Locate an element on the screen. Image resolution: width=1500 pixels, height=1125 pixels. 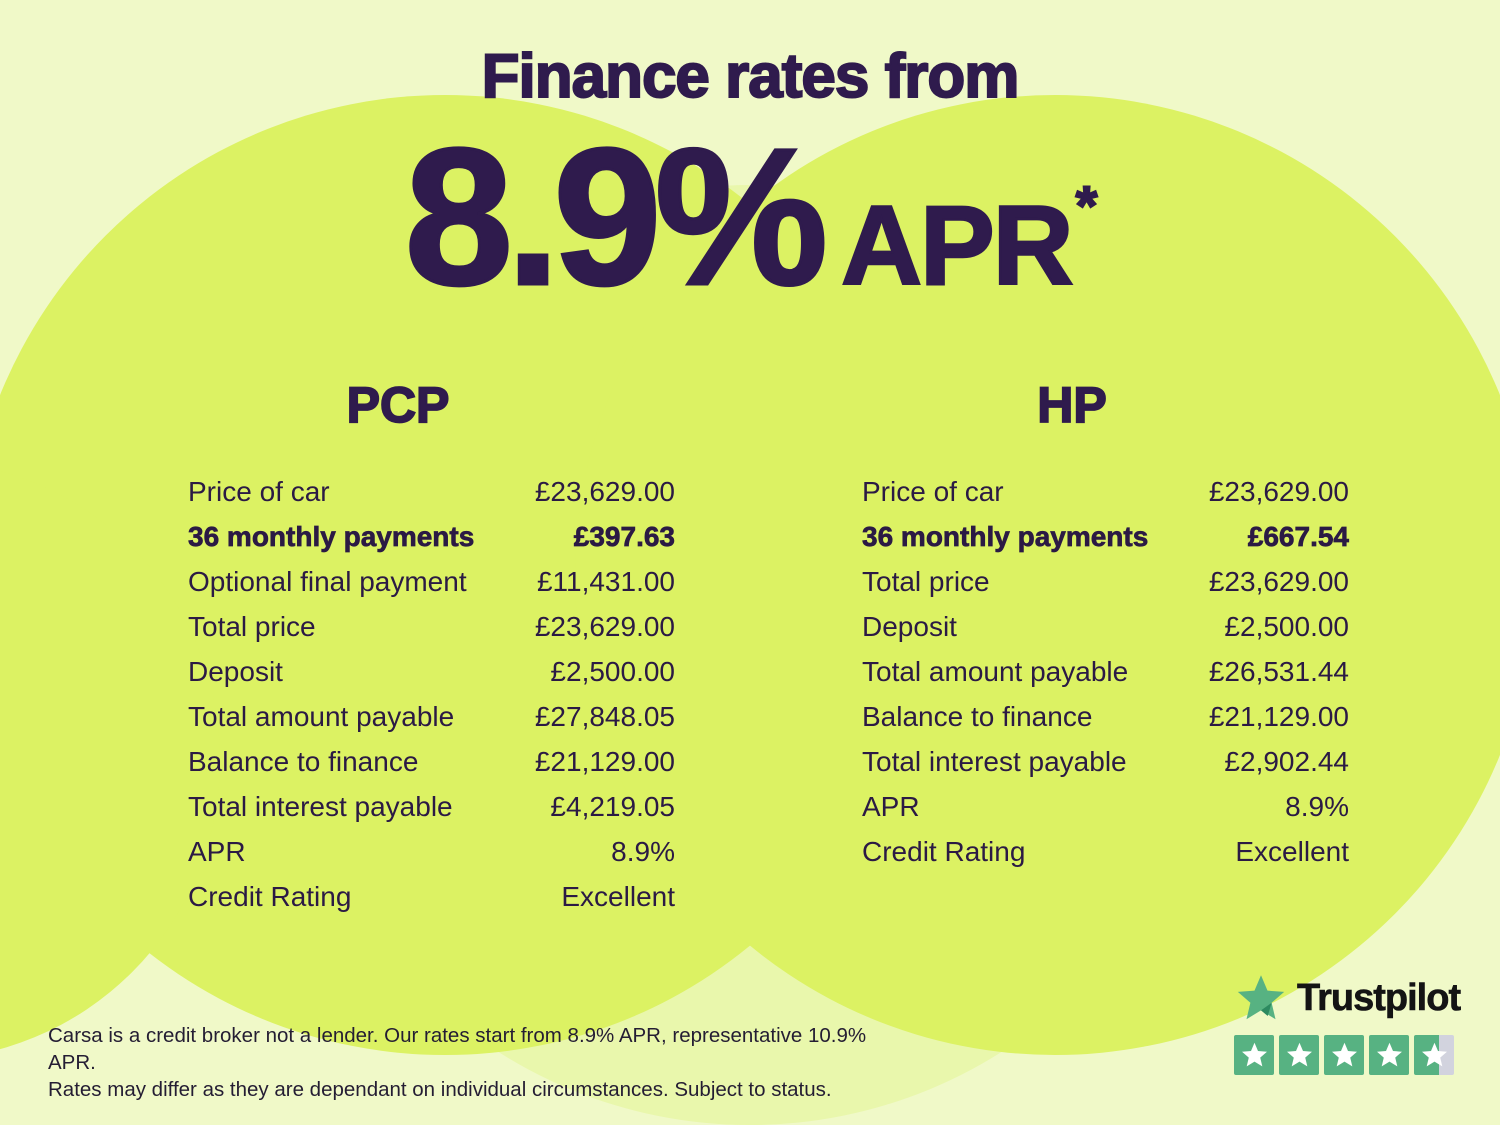
row-value: £27,848.05 is located at coordinates (604, 716).